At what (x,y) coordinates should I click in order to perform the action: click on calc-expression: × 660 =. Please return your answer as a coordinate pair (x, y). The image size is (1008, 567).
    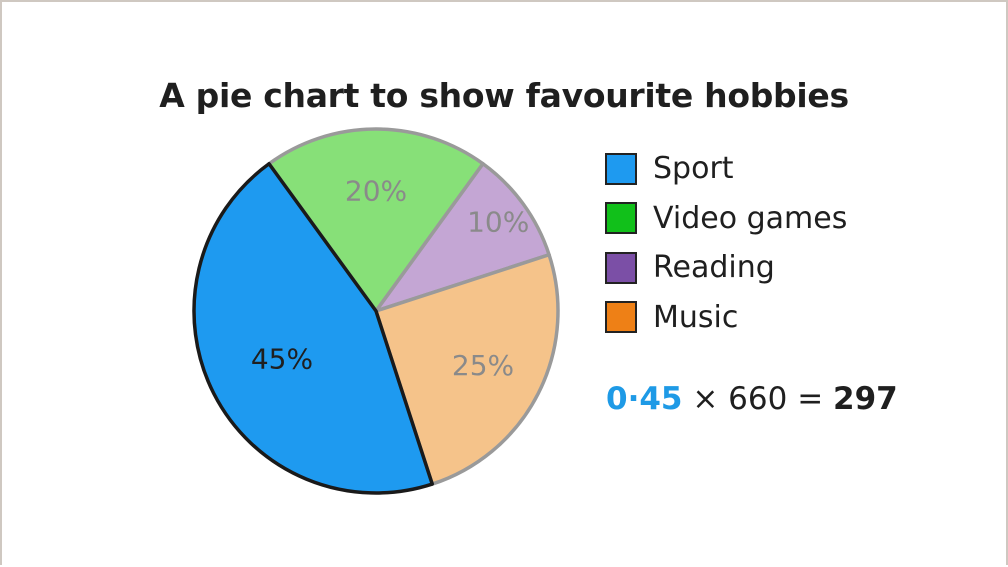
    Looking at the image, I should click on (758, 399).